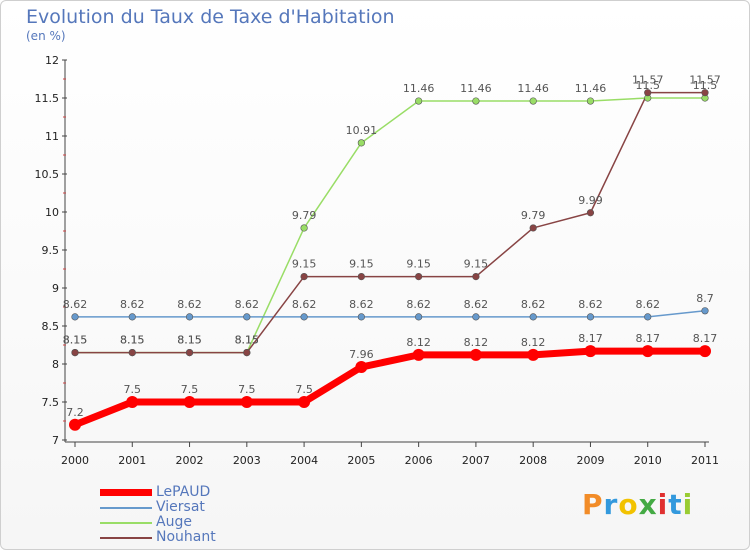  I want to click on x-tick-label: 2002, so click(190, 460).